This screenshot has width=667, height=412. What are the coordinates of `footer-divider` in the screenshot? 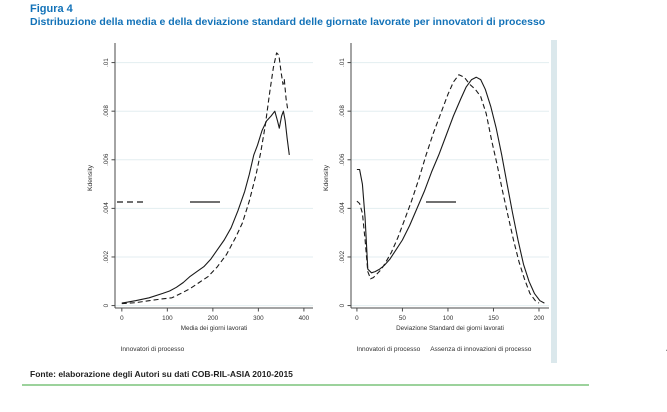 It's located at (305, 385).